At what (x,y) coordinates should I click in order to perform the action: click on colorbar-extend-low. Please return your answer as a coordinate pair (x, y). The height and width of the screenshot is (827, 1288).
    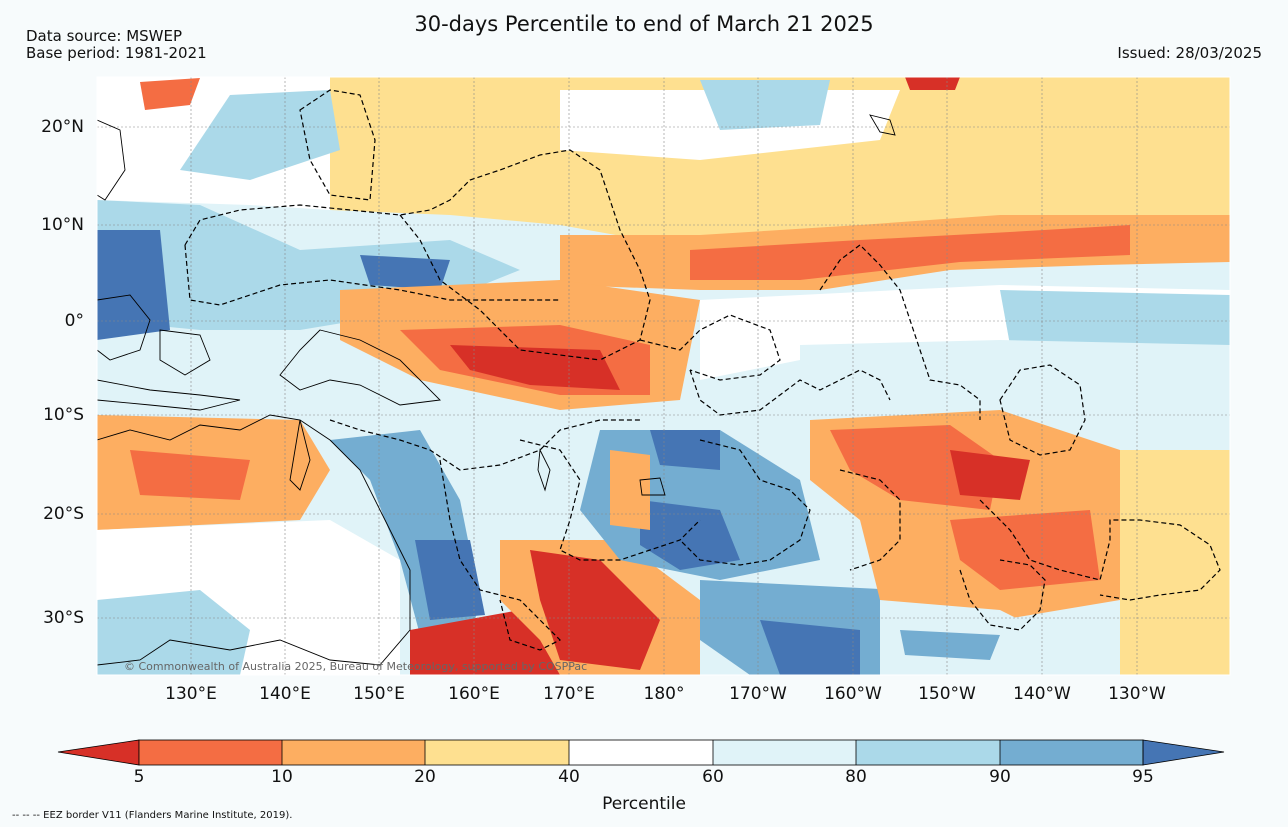
    Looking at the image, I should click on (98, 752).